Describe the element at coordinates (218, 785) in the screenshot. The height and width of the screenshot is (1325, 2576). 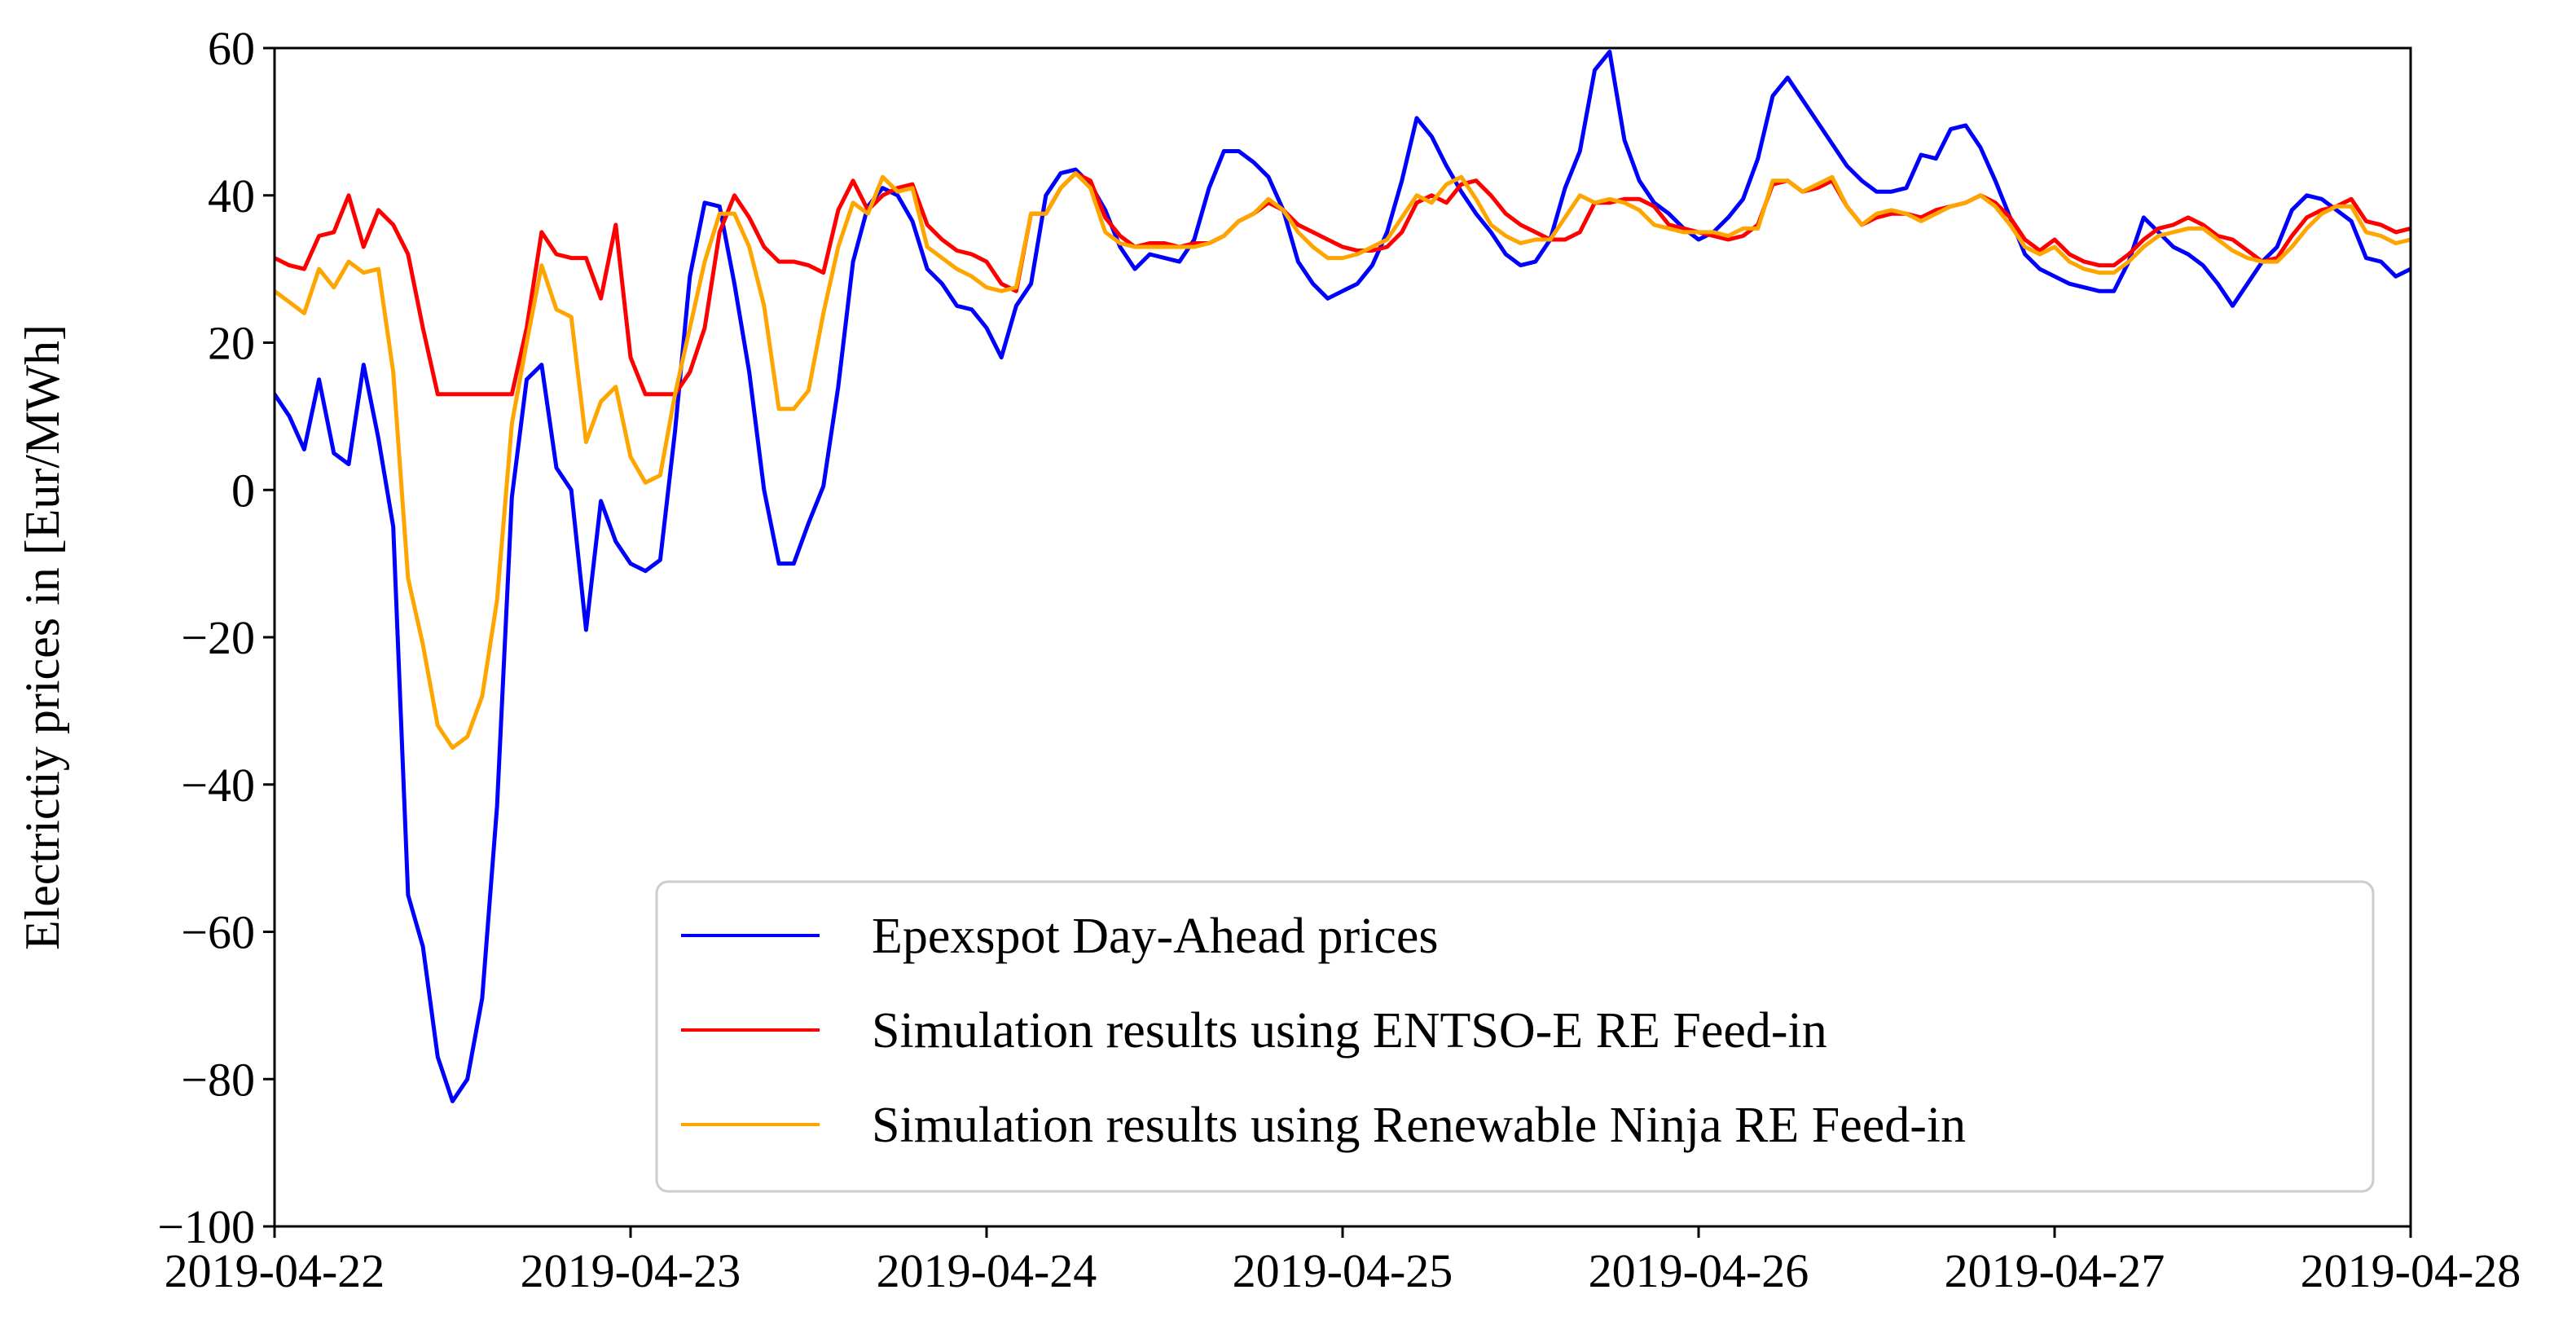
I see `y-tick-label: −40` at that location.